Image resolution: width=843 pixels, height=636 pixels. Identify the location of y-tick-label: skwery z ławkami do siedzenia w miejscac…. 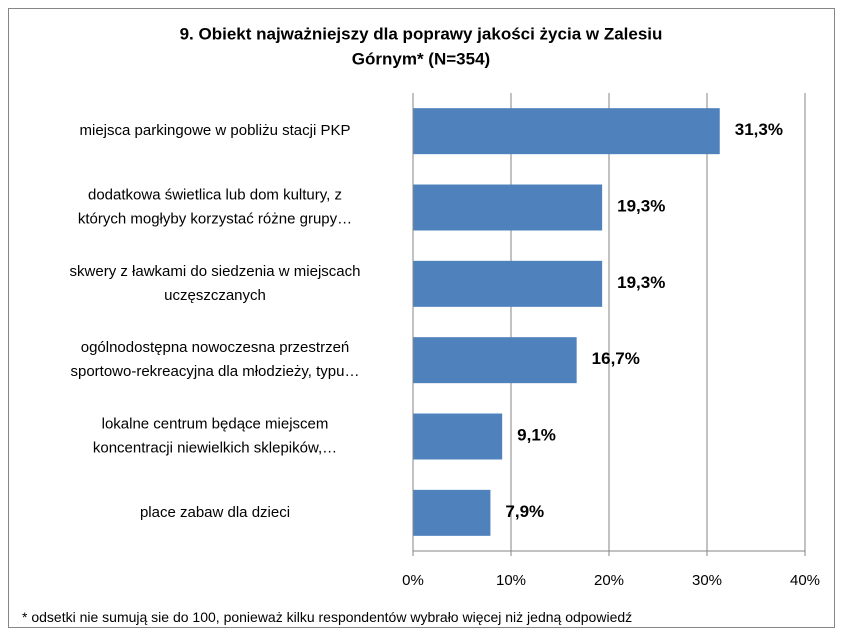
(215, 283).